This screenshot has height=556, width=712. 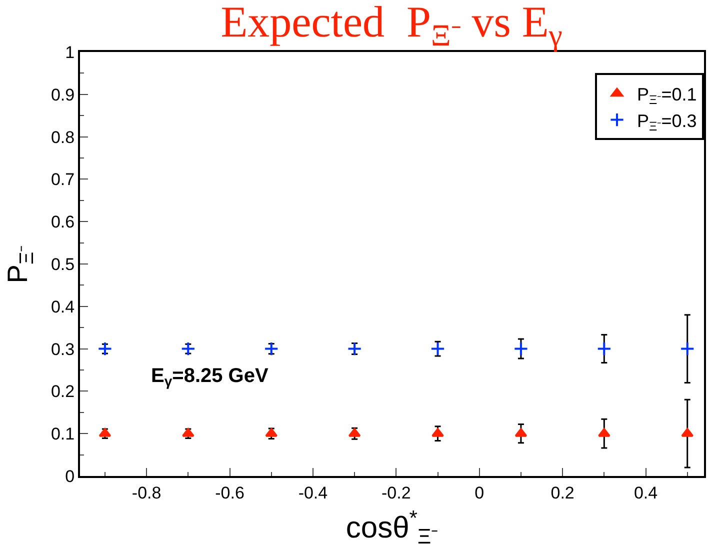 I want to click on x-tick-label: 0, so click(x=479, y=492).